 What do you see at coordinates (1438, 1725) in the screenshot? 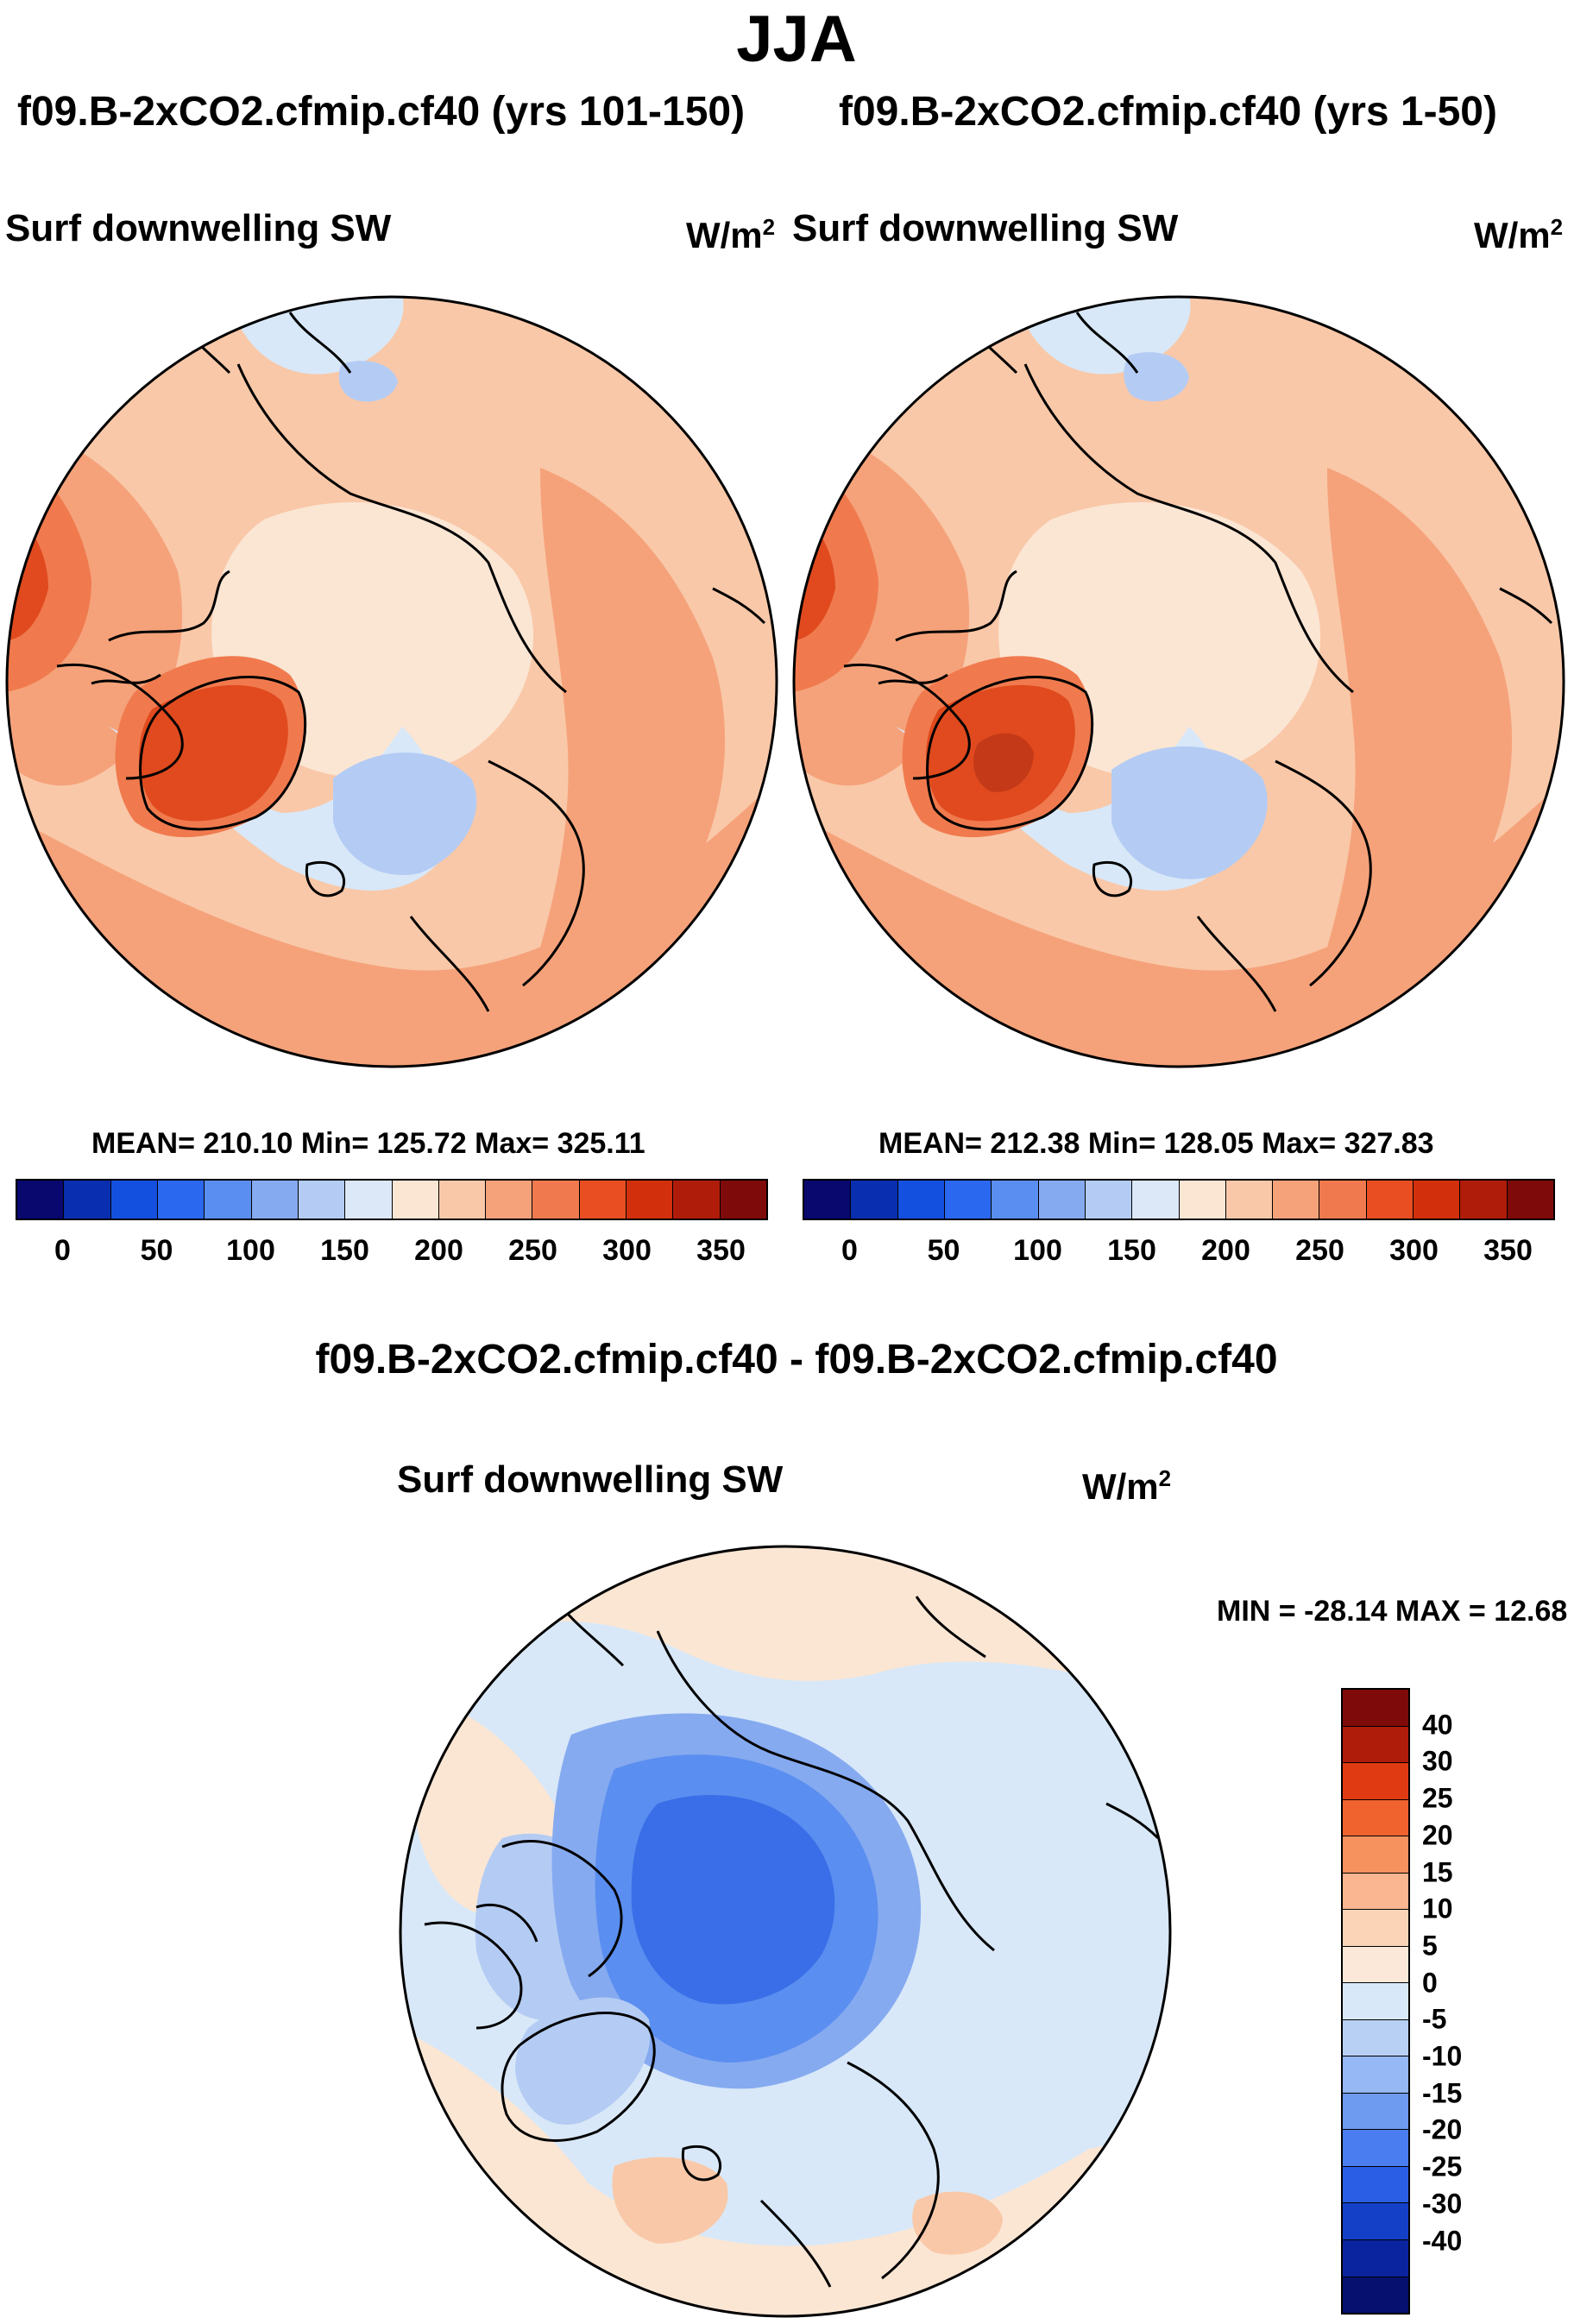
I see `colorbar-tick-label: 40` at bounding box center [1438, 1725].